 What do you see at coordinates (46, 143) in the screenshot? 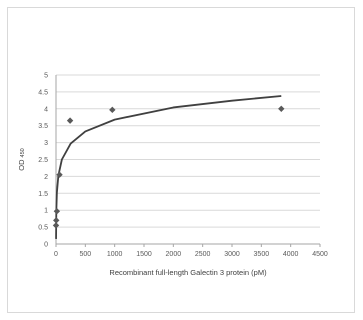
I see `y-tick-label: 3` at bounding box center [46, 143].